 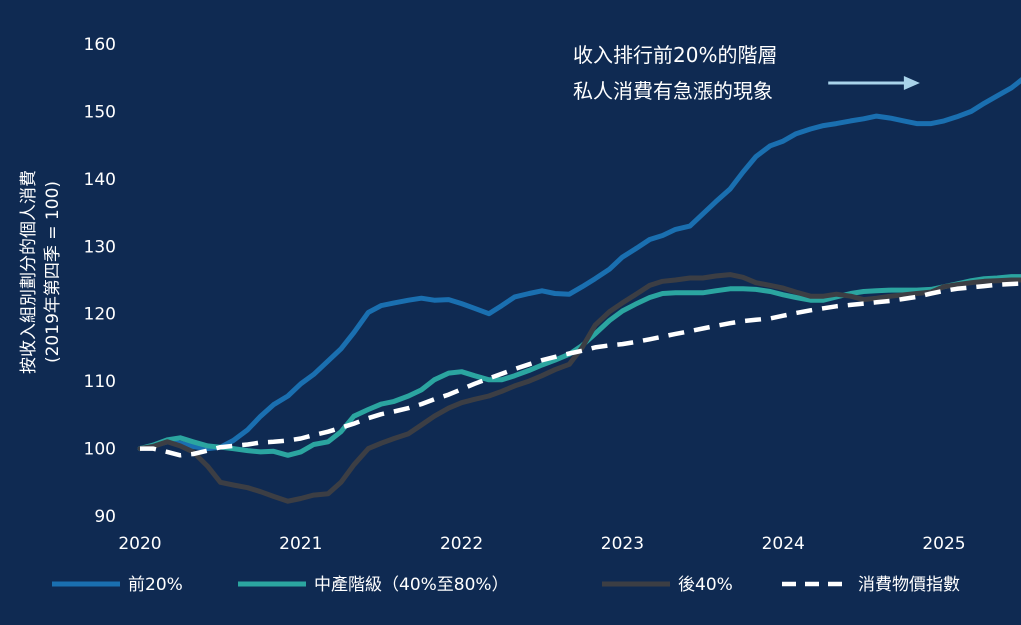 I want to click on annotation-line2: 私人消費有急漲的現象, so click(x=673, y=91).